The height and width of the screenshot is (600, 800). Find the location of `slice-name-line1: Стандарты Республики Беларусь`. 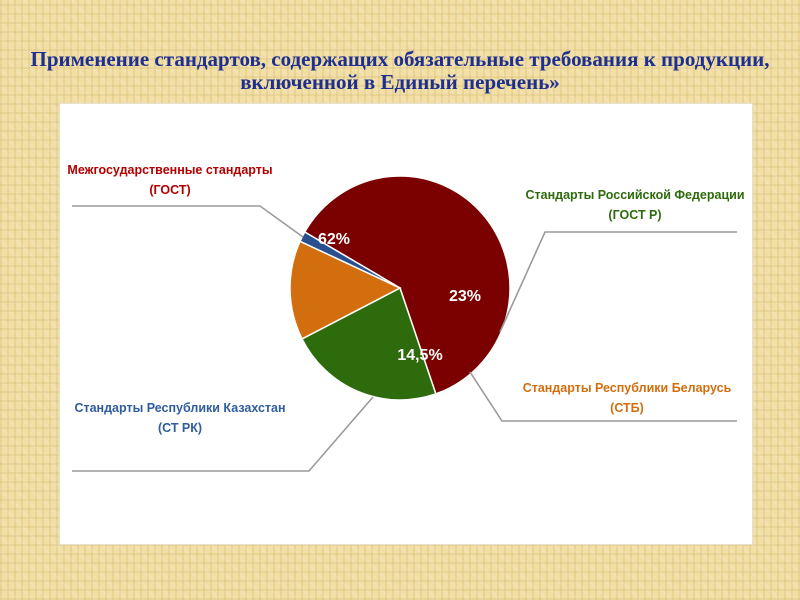

slice-name-line1: Стандарты Республики Беларусь is located at coordinates (627, 388).